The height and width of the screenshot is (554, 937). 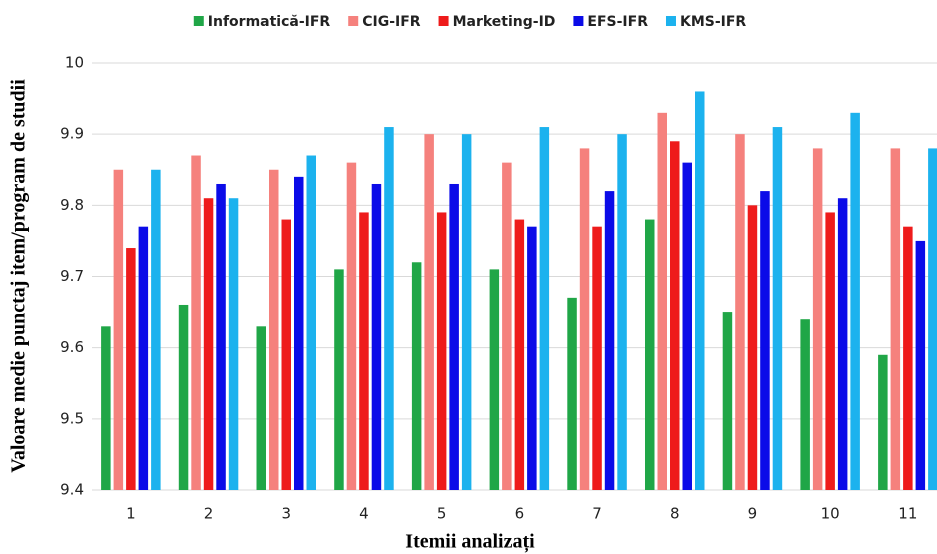 I want to click on x-tick-label: 2, so click(x=209, y=514).